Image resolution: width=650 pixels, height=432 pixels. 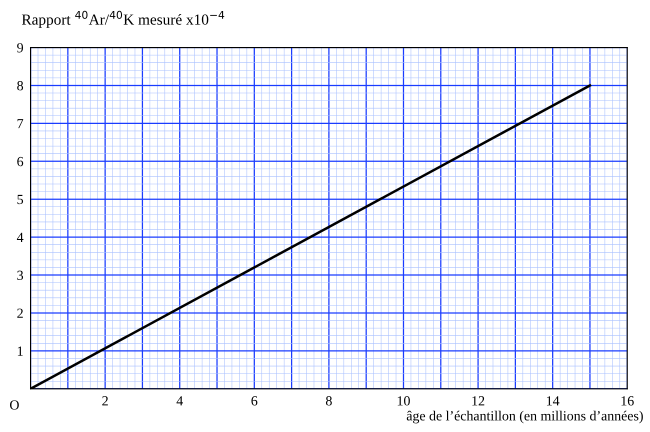 What do you see at coordinates (628, 401) in the screenshot?
I see `x-tick-label: 16` at bounding box center [628, 401].